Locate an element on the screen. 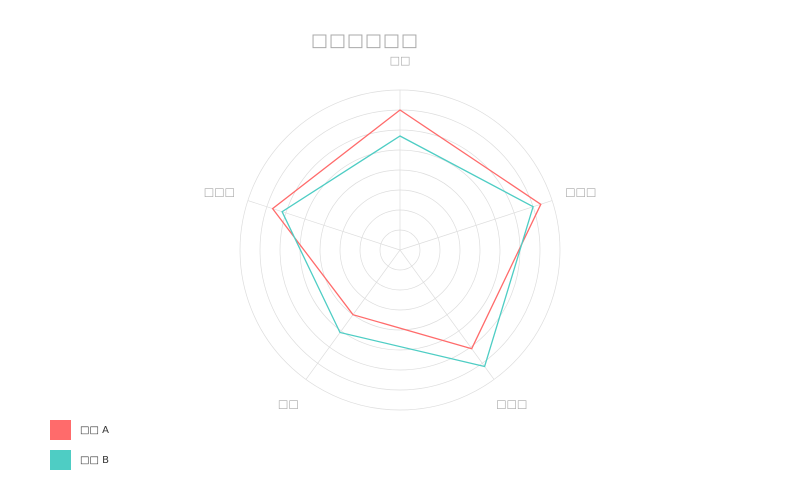  legend-label-series-a: □□ A is located at coordinates (94, 430).